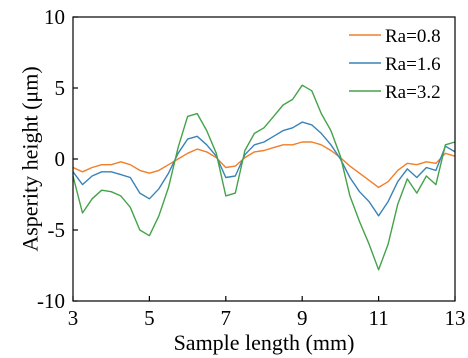  What do you see at coordinates (378, 318) in the screenshot?
I see `x-tick-label: 11` at bounding box center [378, 318].